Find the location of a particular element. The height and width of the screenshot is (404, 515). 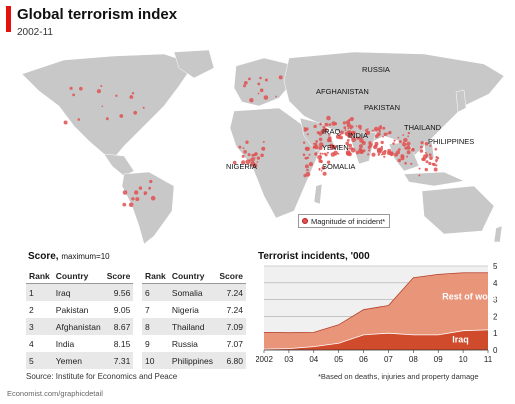

score-cell: 8.67 is located at coordinates (118, 326).